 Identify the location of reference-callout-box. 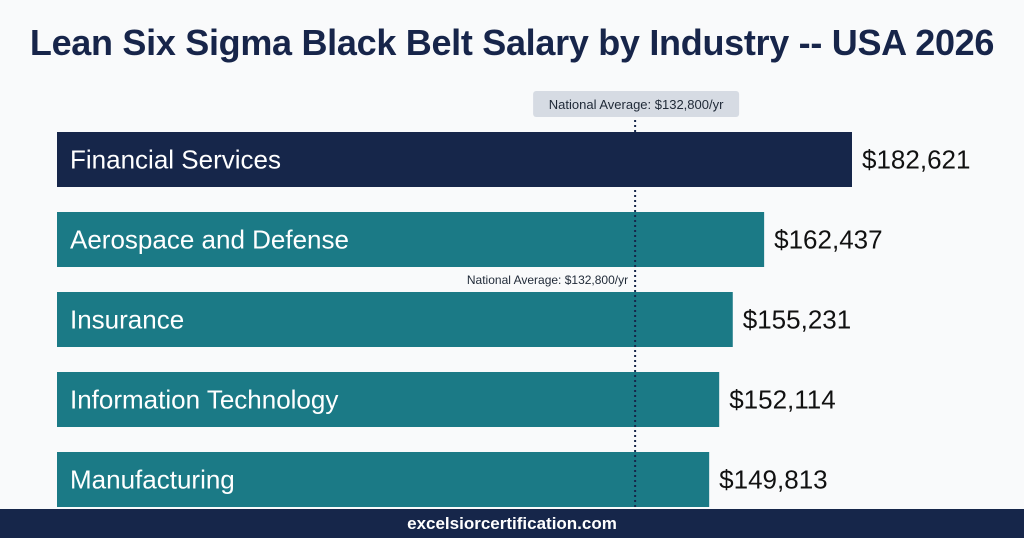
(636, 104).